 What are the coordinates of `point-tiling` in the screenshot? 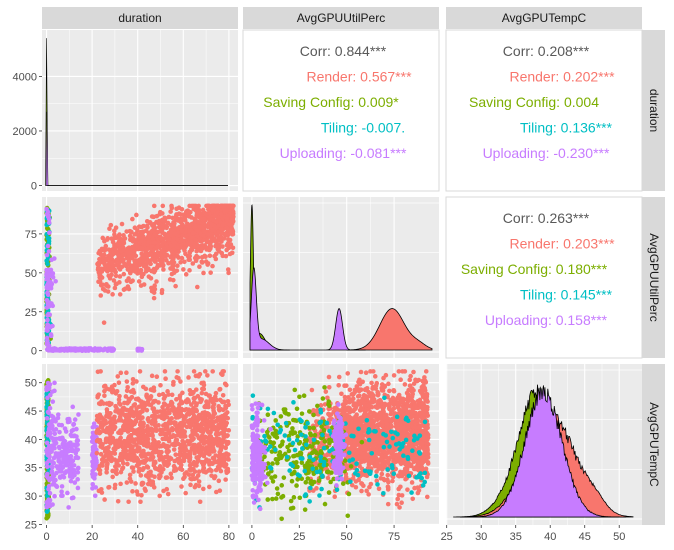 It's located at (48, 238).